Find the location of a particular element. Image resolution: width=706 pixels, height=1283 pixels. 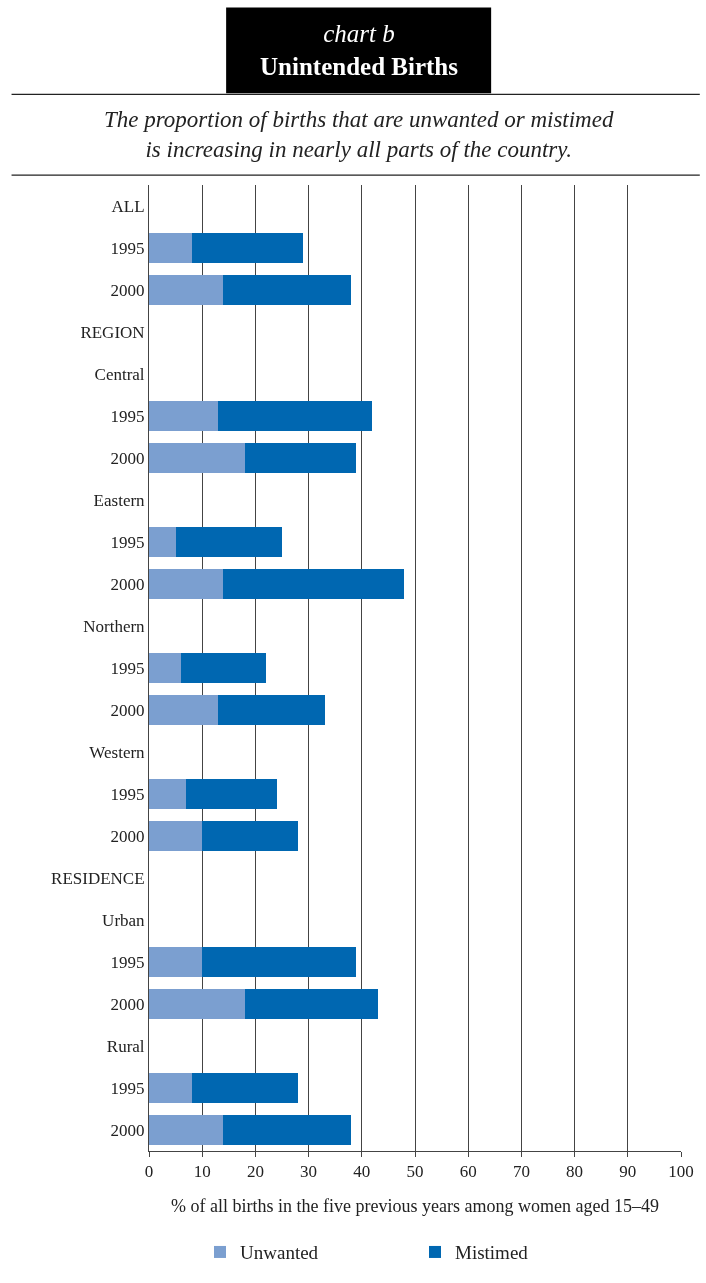

x-axis-title: % of all births in the five previous years among women aged 15–49 is located at coordinates (415, 1205).